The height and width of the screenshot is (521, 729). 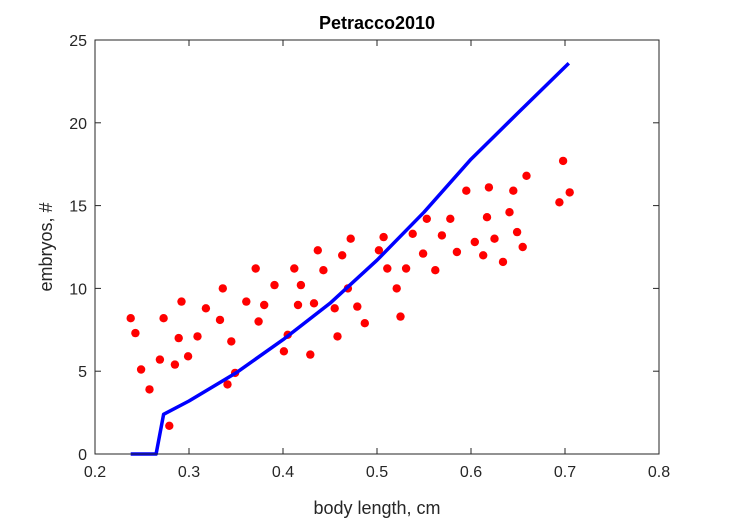 What do you see at coordinates (283, 472) in the screenshot?
I see `x-tick-label: 0.4` at bounding box center [283, 472].